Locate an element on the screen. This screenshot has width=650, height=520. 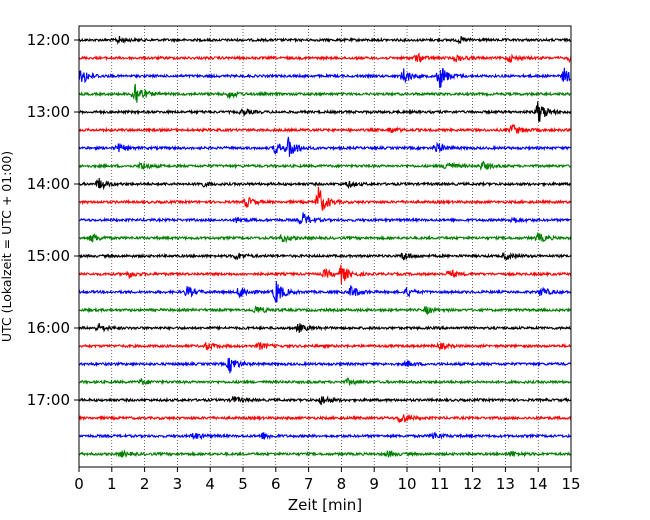
x-tick-label: 2 is located at coordinates (145, 484).